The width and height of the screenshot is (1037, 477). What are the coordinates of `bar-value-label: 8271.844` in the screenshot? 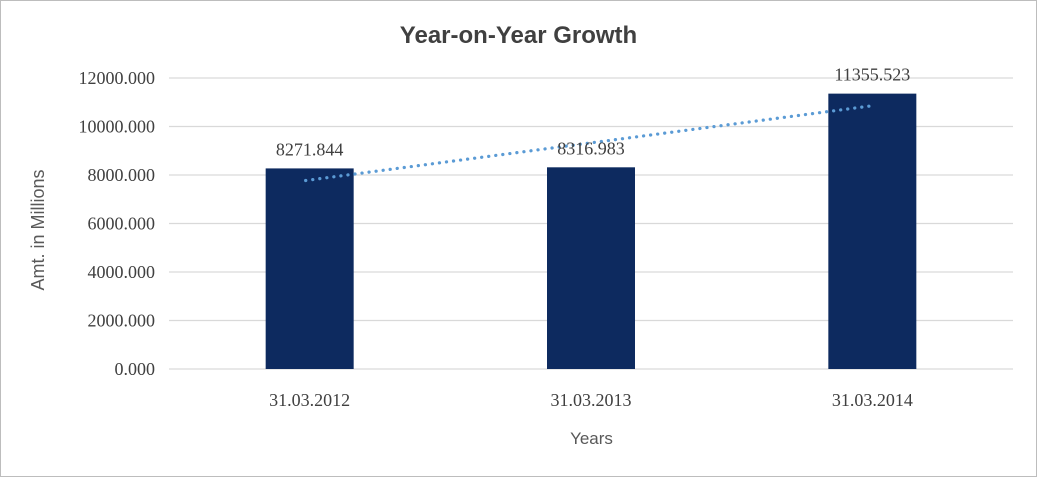 It's located at (310, 149).